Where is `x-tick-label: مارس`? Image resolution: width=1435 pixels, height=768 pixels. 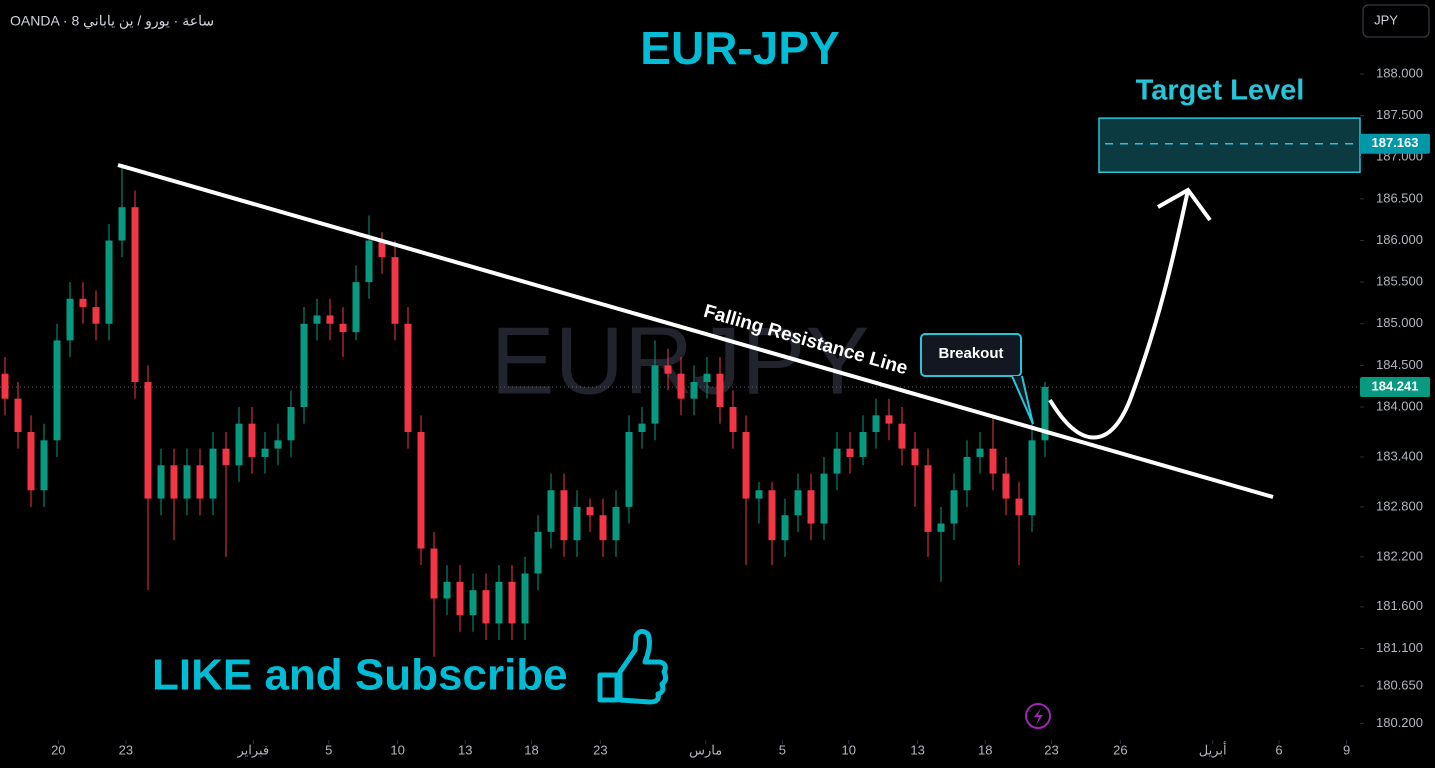
x-tick-label: مارس is located at coordinates (705, 750).